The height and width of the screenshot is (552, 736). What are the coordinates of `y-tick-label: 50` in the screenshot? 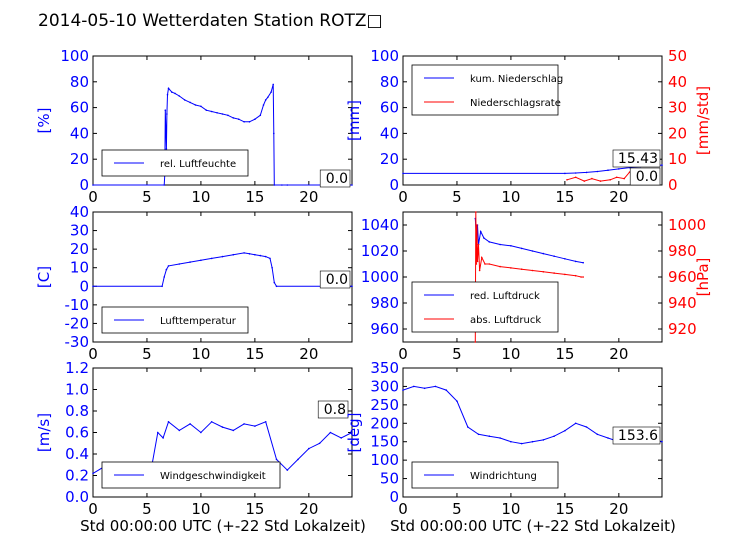 It's located at (389, 479).